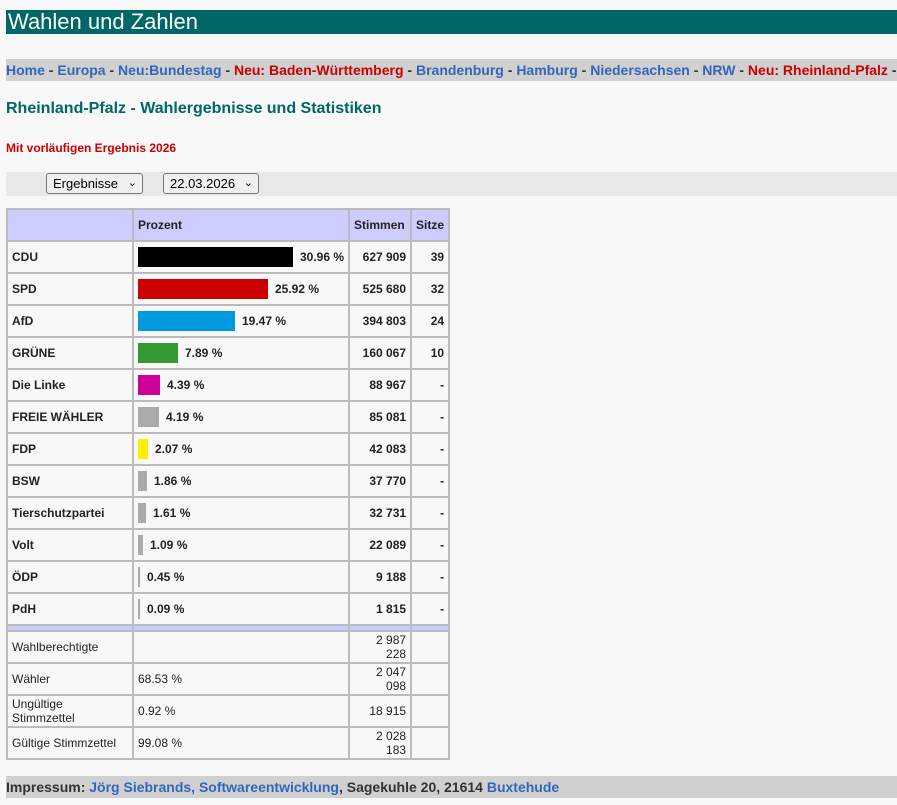 The height and width of the screenshot is (805, 897). I want to click on percent-cell: 1.09 %, so click(241, 545).